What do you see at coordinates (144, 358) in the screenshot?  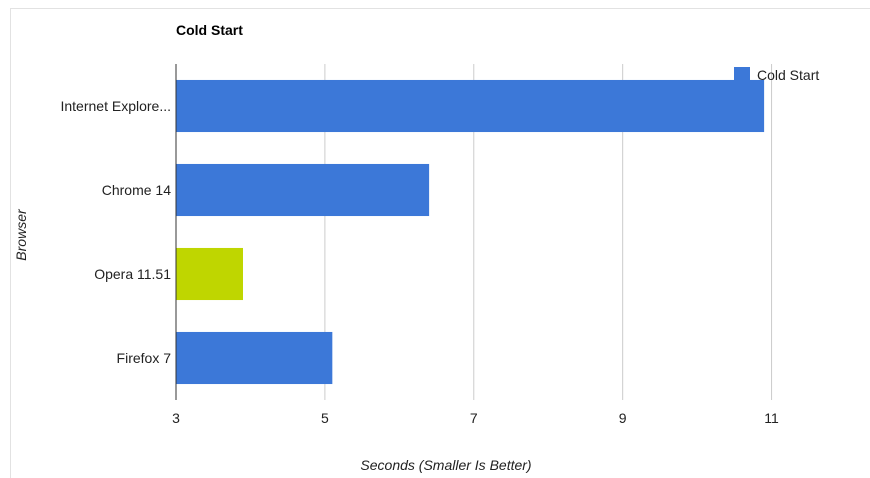 I see `y-tick-label: Firefox 7` at bounding box center [144, 358].